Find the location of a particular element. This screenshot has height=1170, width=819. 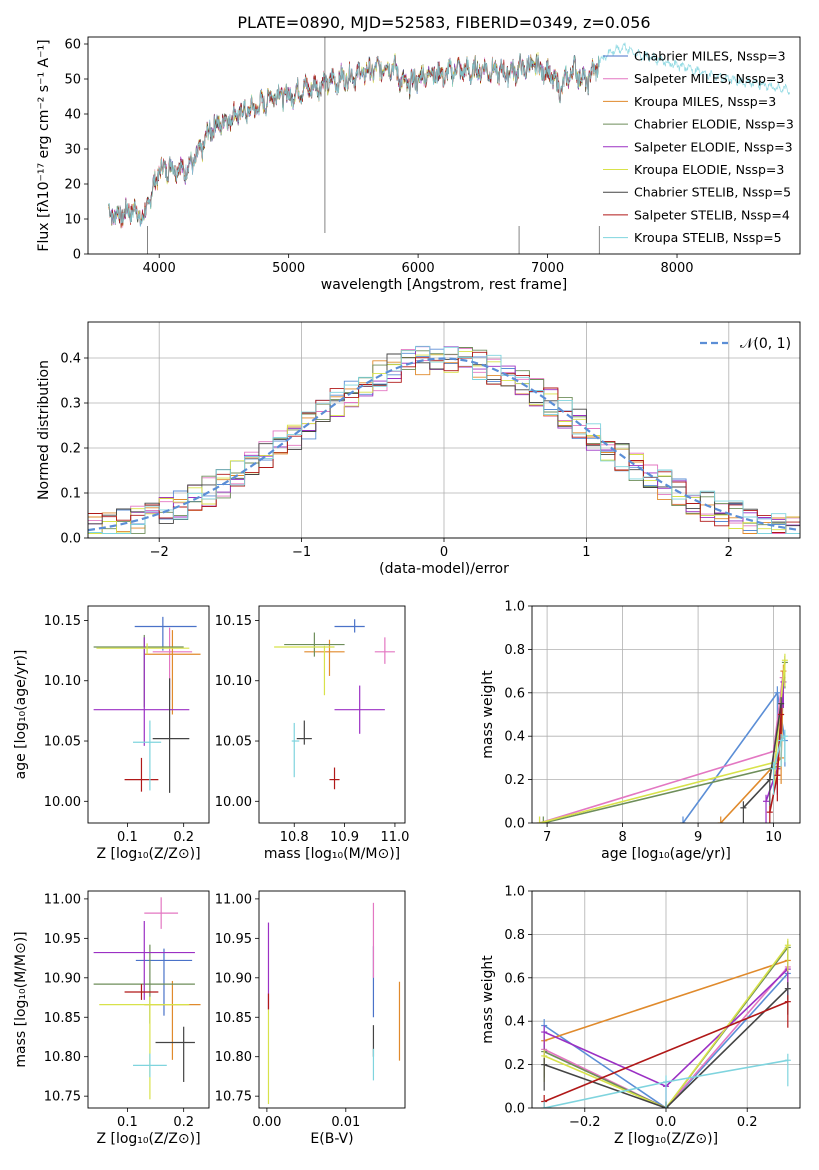

x-tick-label: 0.00 is located at coordinates (266, 1122).